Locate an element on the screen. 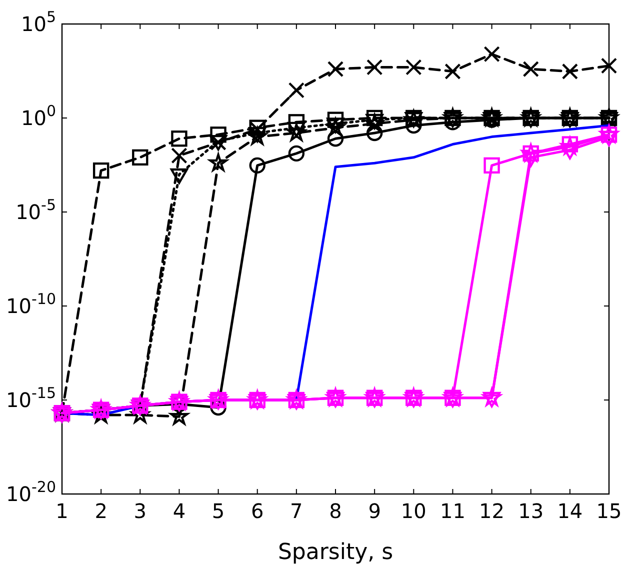 This screenshot has width=626, height=569. x-tick-label: 12 is located at coordinates (492, 511).